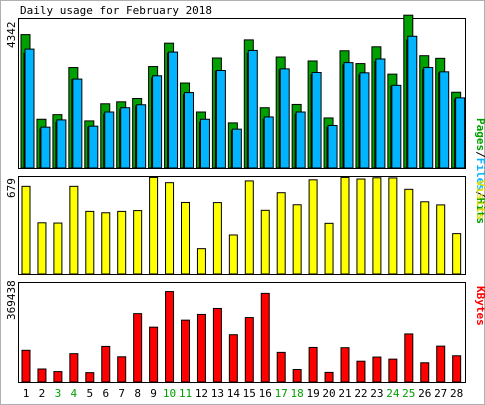 This screenshot has height=405, width=485. I want to click on x-tick-label: 2, so click(42, 393).